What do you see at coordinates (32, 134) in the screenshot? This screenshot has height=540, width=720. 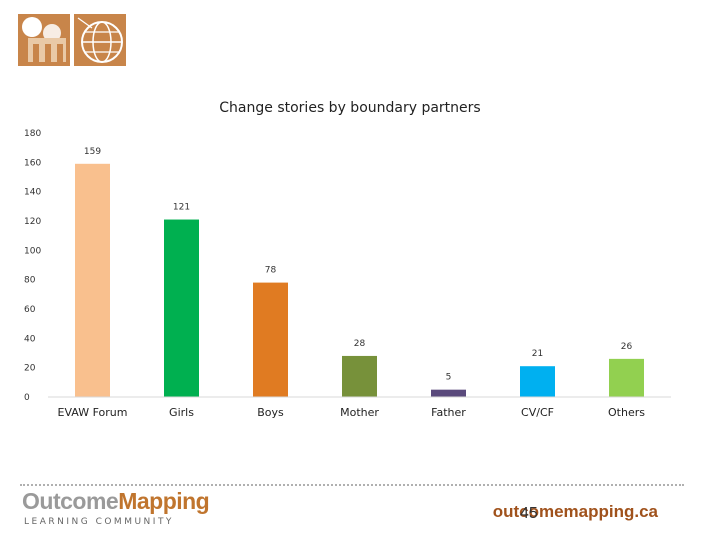 I see `y-tick-label: 180` at bounding box center [32, 134].